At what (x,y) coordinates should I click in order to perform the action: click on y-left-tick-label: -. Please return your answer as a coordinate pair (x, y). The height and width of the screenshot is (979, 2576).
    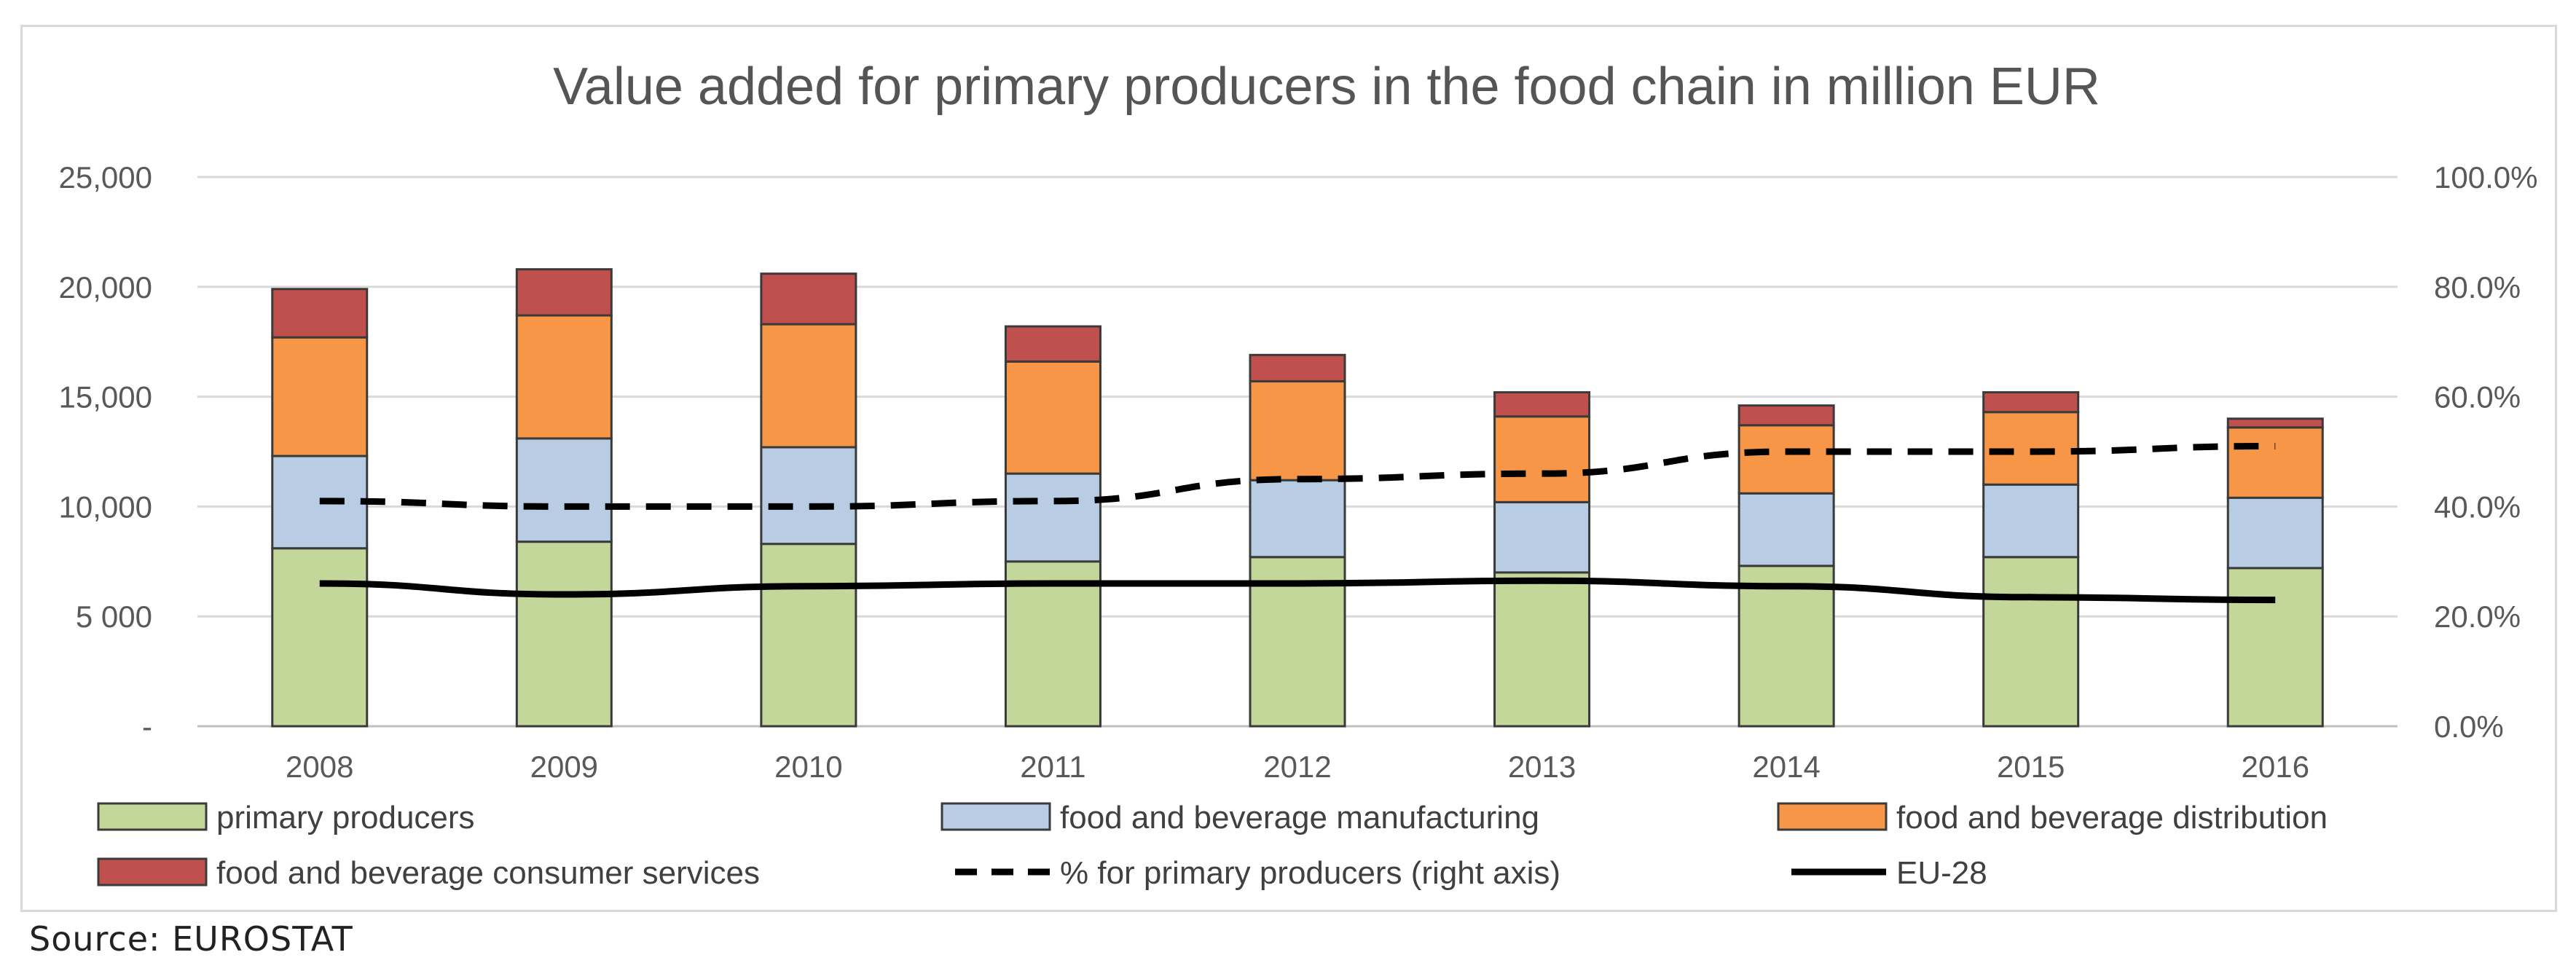
    Looking at the image, I should click on (147, 726).